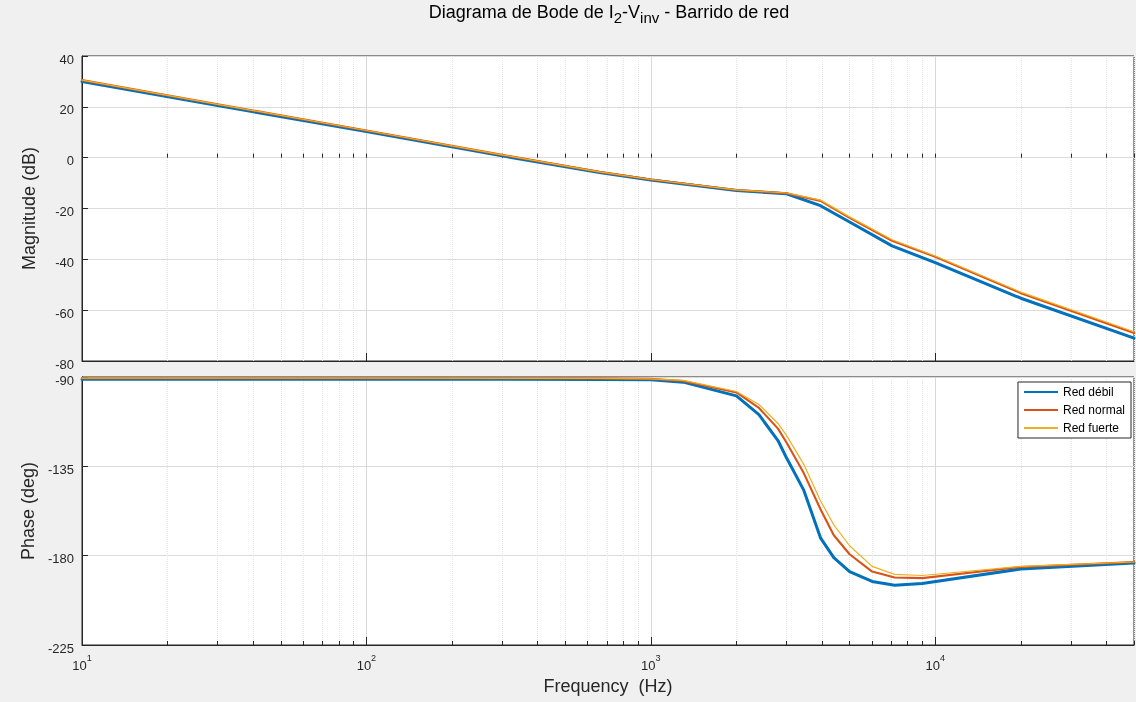 Image resolution: width=1136 pixels, height=702 pixels. I want to click on y-tick-label: -135, so click(60, 469).